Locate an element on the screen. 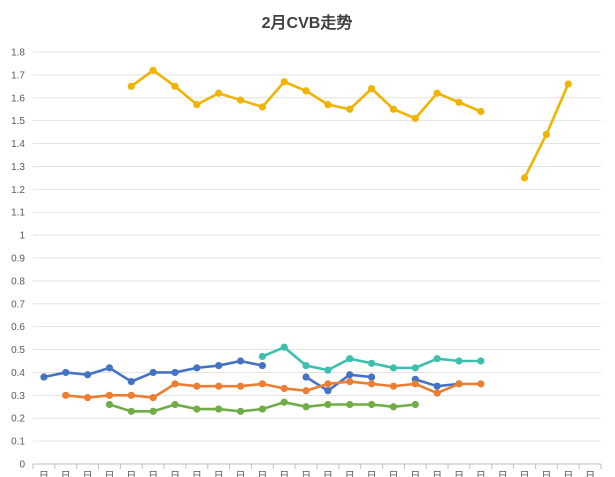 The width and height of the screenshot is (615, 477). y-tick-label: 1.2 is located at coordinates (18, 190).